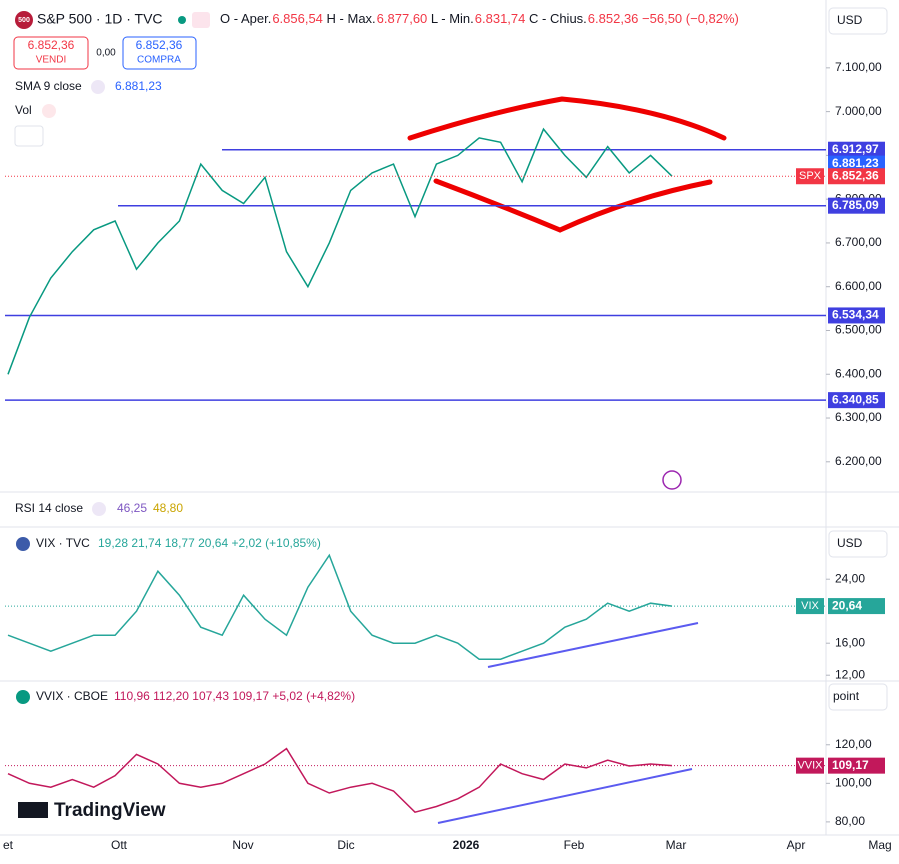 The height and width of the screenshot is (864, 899). Describe the element at coordinates (100, 19) in the screenshot. I see `symbol: S&P 500 · 1D · TVC` at that location.